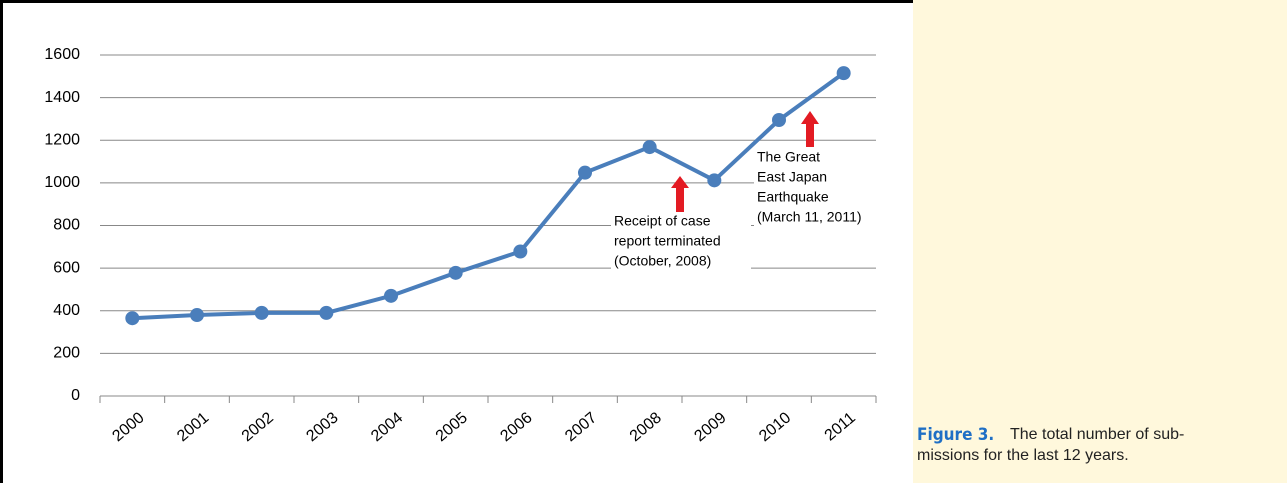 The height and width of the screenshot is (488, 1287). I want to click on annotation: Earthquake, so click(793, 197).